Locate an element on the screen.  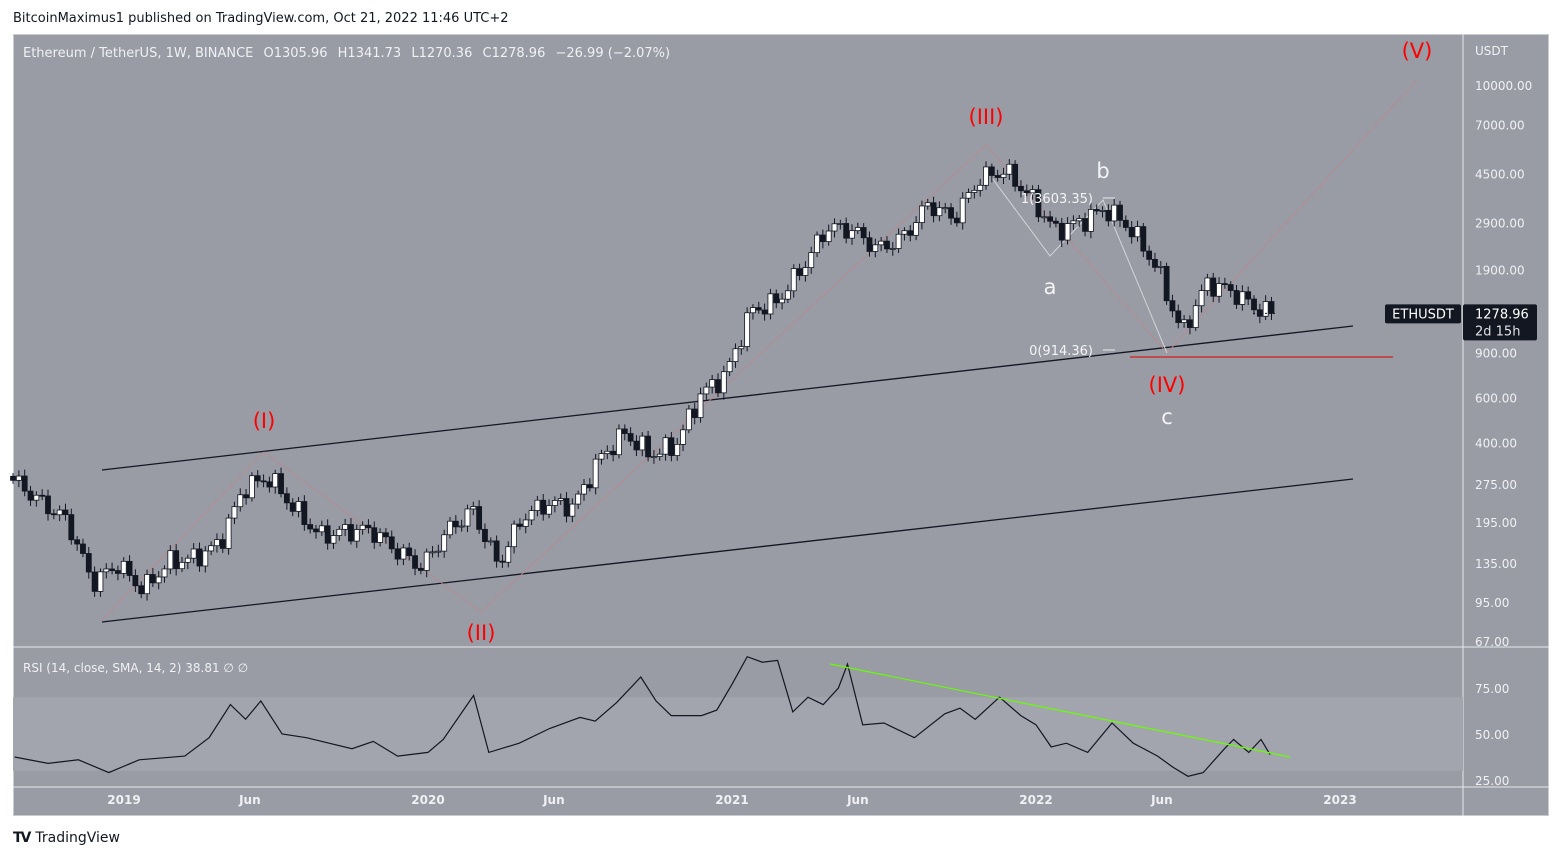
price-badge-bg is located at coordinates (1500, 322).